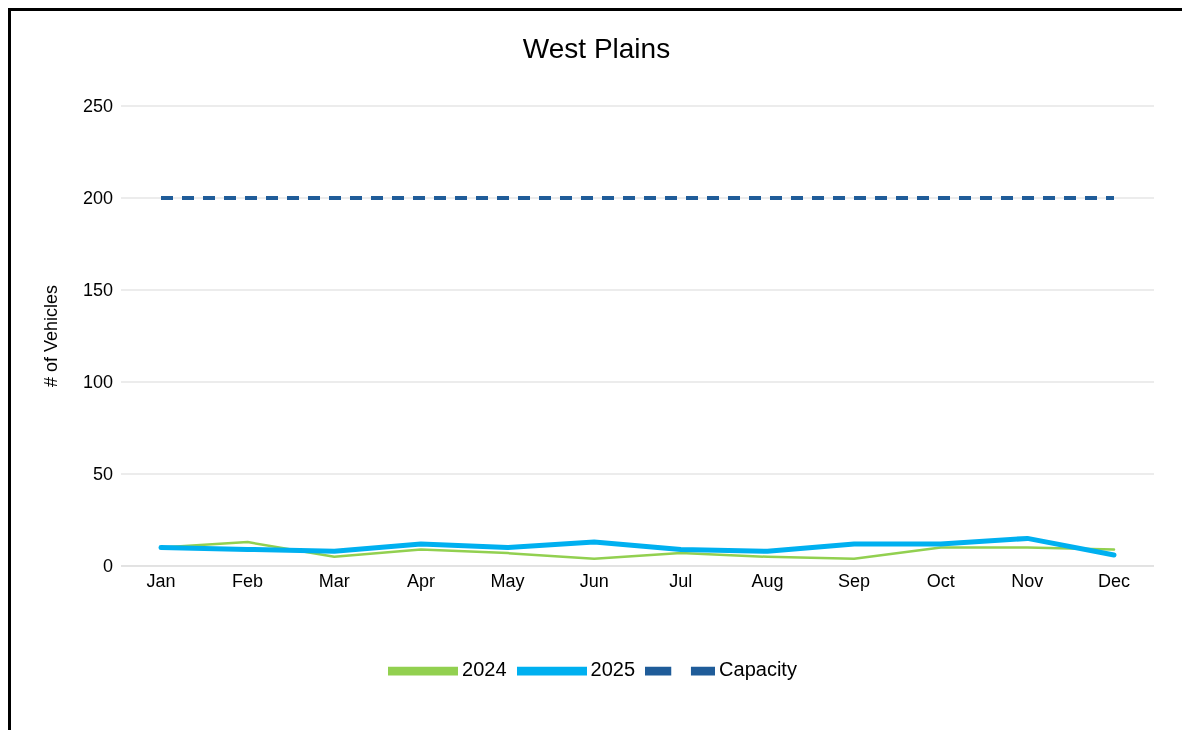 Image resolution: width=1190 pixels, height=738 pixels. What do you see at coordinates (681, 580) in the screenshot?
I see `x-tick-label: Jul` at bounding box center [681, 580].